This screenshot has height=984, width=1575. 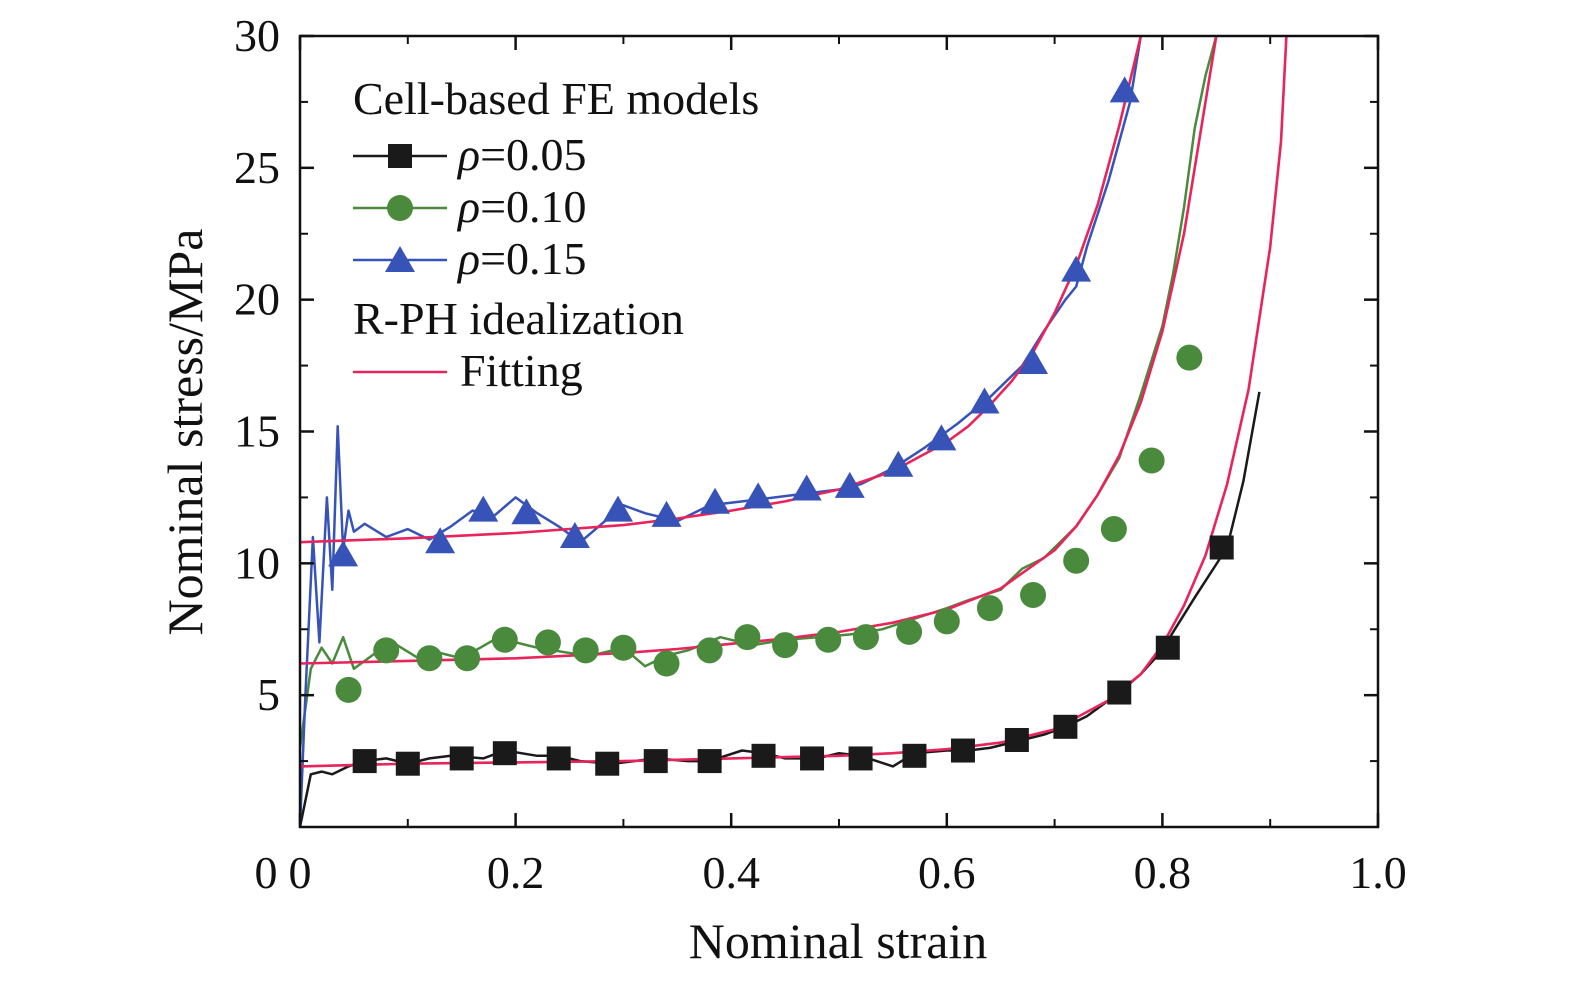 I want to click on y-tick-label: 20, so click(x=257, y=299).